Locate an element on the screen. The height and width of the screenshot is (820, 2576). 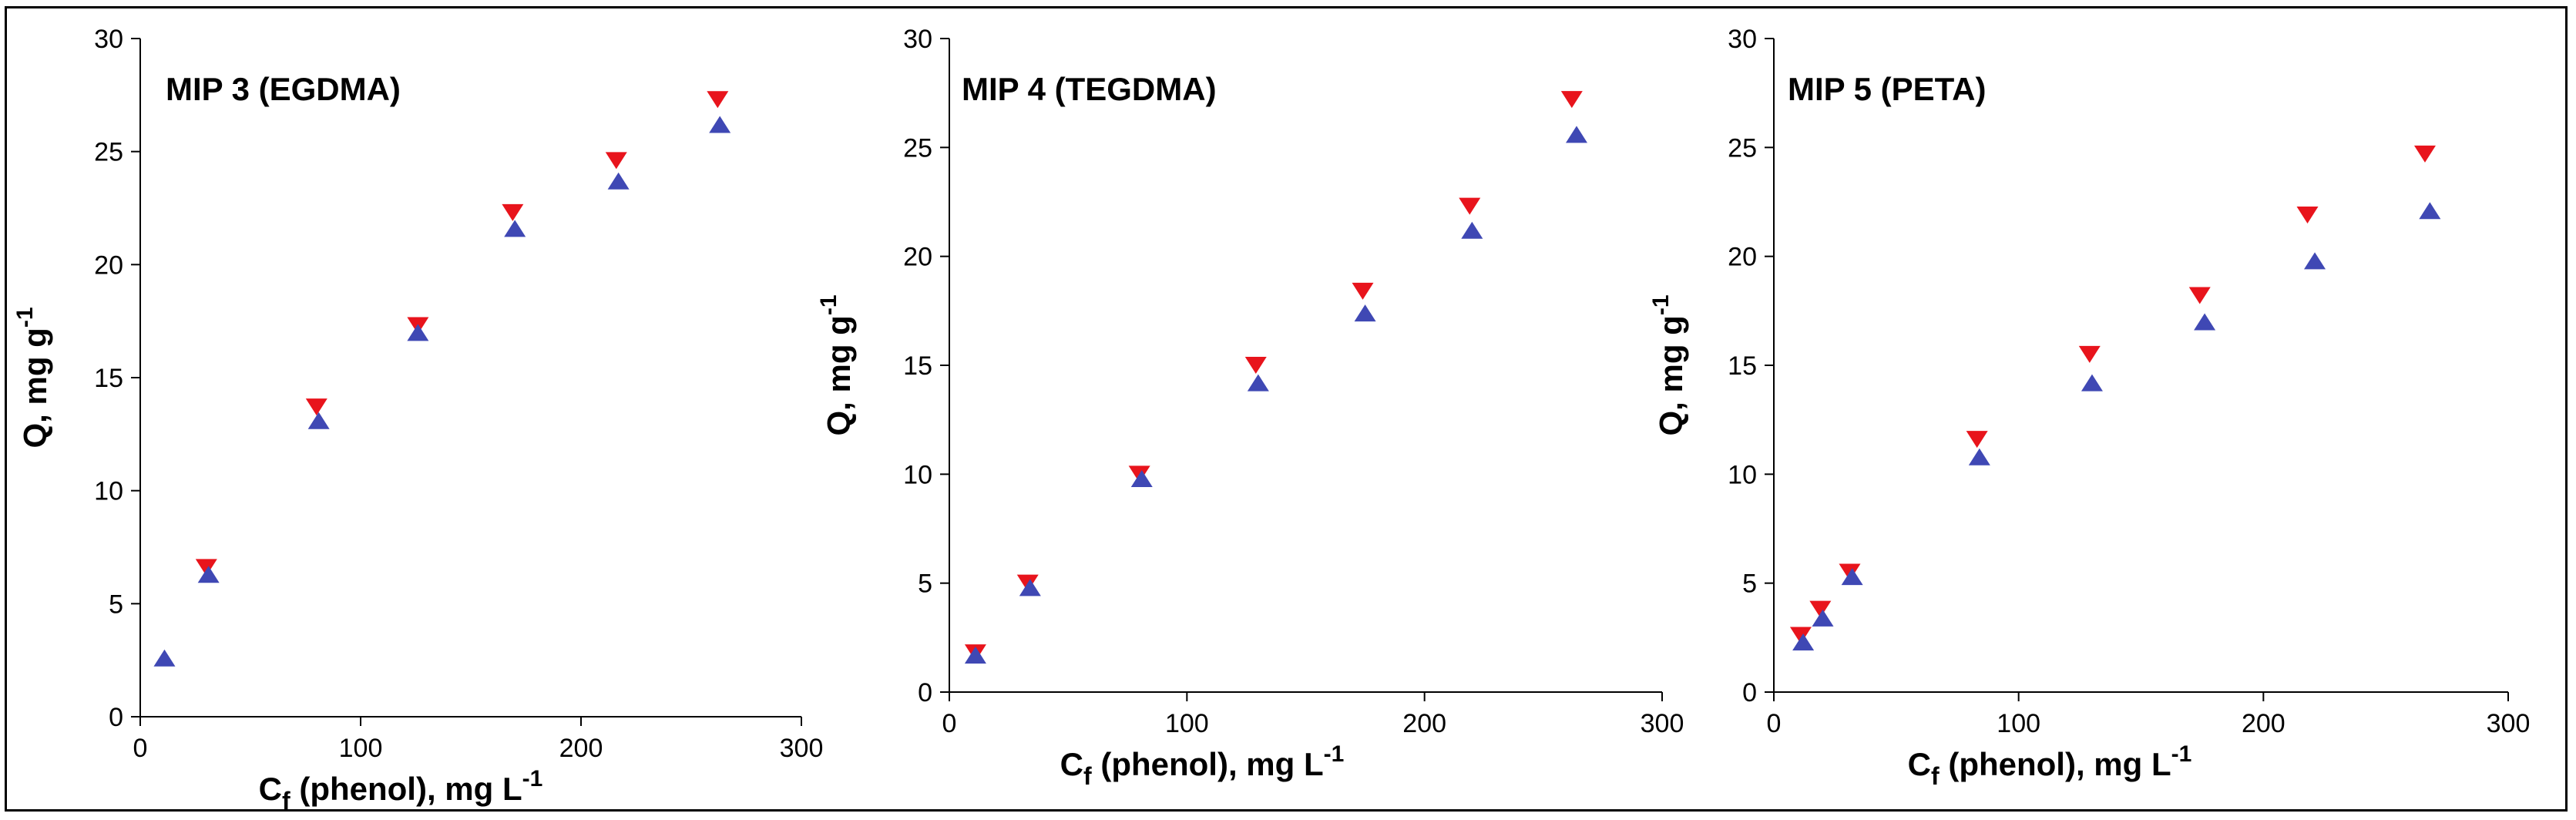
chart-title: MIP 3 (EGDMA) is located at coordinates (283, 89).